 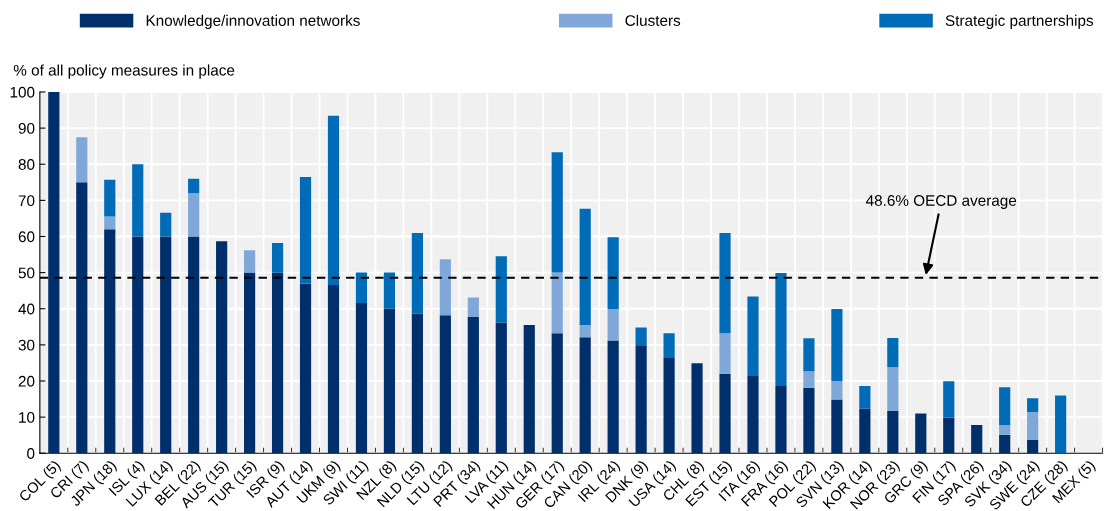 I want to click on y-tick-label: 50, so click(x=26, y=273).